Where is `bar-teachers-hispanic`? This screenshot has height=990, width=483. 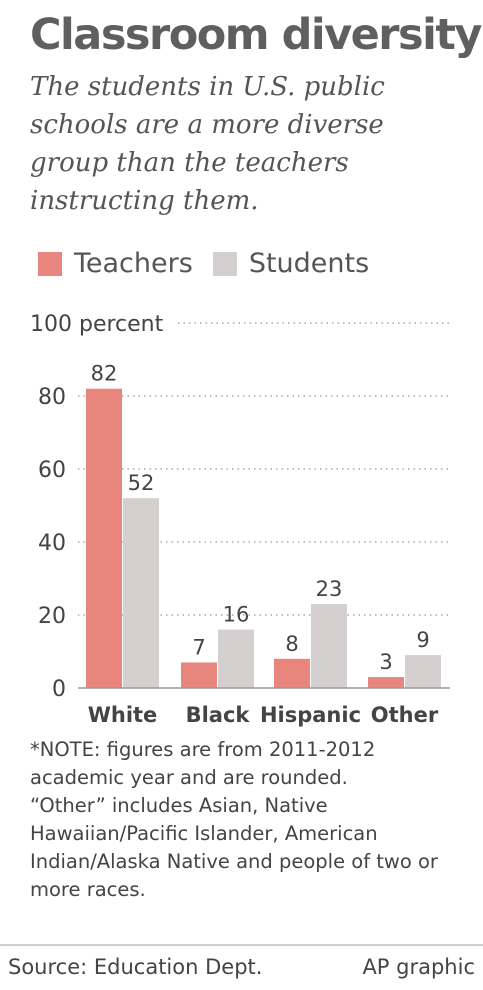
bar-teachers-hispanic is located at coordinates (292, 673).